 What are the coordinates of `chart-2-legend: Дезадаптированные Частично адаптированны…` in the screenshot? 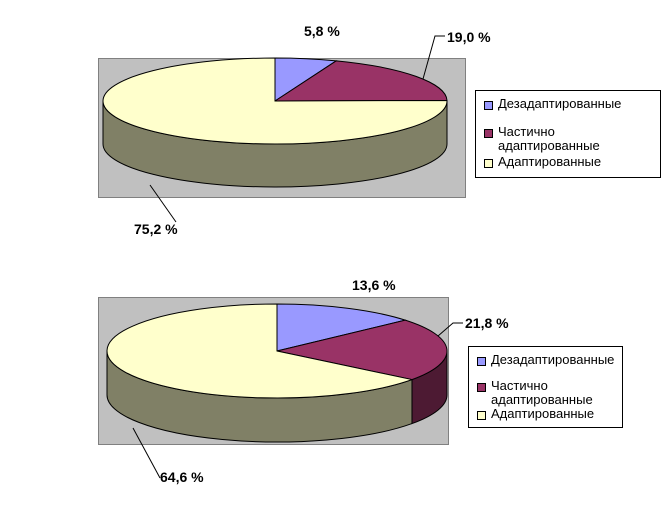 It's located at (545, 387).